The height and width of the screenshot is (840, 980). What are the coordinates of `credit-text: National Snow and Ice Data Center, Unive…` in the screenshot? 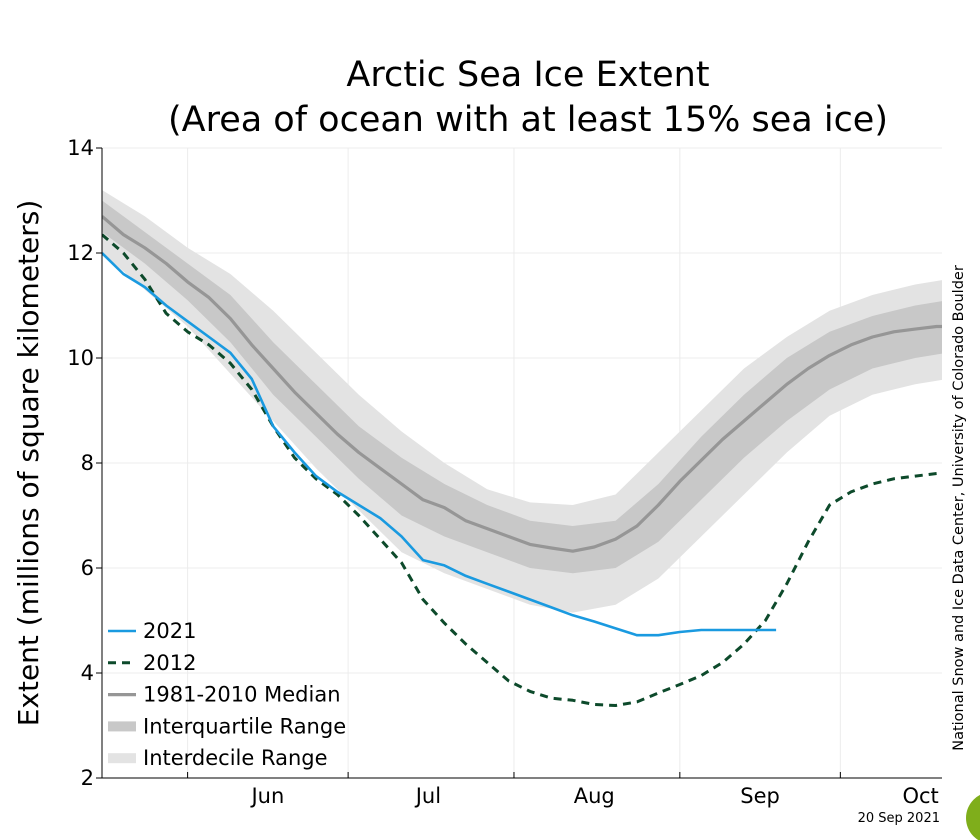 It's located at (959, 508).